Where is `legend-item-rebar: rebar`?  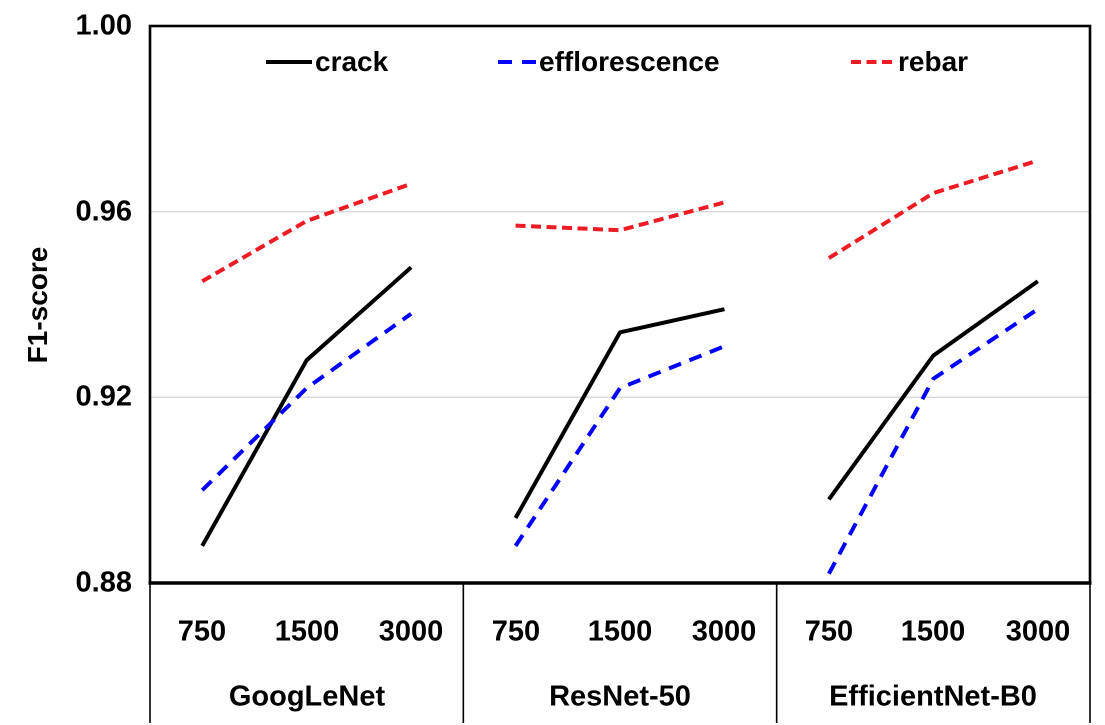 legend-item-rebar: rebar is located at coordinates (909, 62).